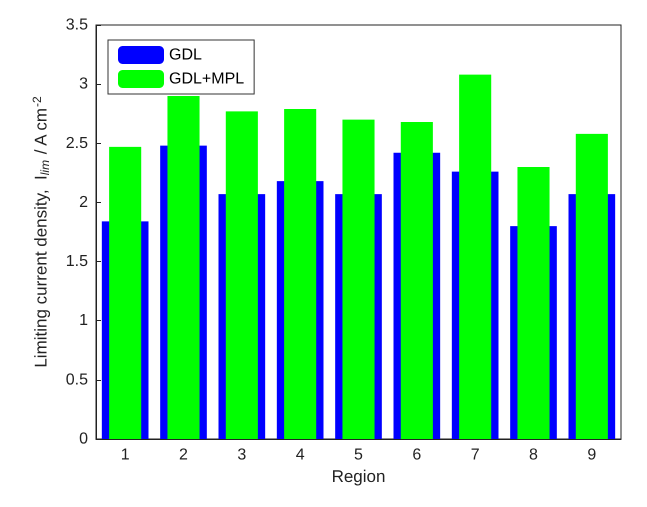 The width and height of the screenshot is (647, 507). Describe the element at coordinates (475, 455) in the screenshot. I see `x-tick-label: 7` at that location.